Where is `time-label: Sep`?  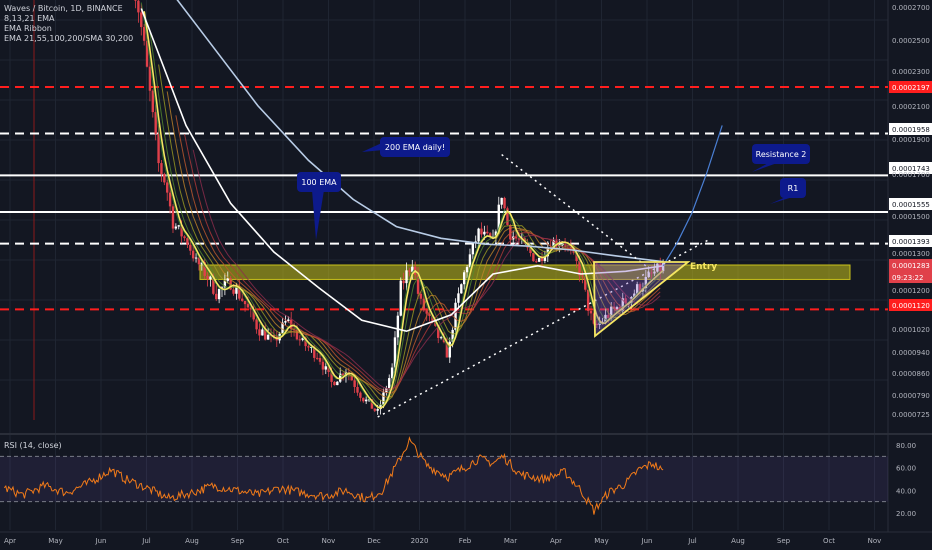 time-label: Sep is located at coordinates (238, 541).